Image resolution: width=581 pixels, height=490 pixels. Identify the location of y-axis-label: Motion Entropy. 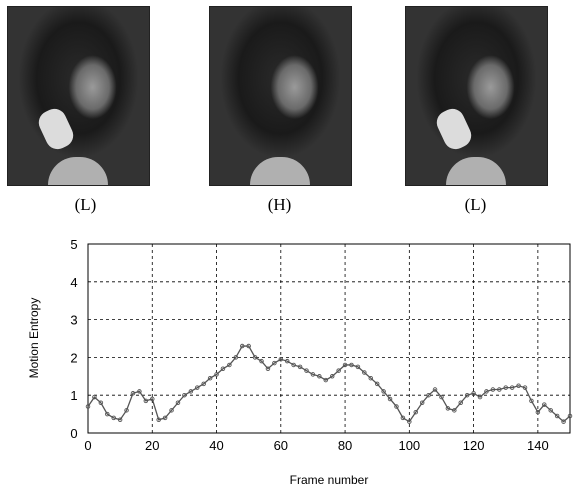
(34, 338).